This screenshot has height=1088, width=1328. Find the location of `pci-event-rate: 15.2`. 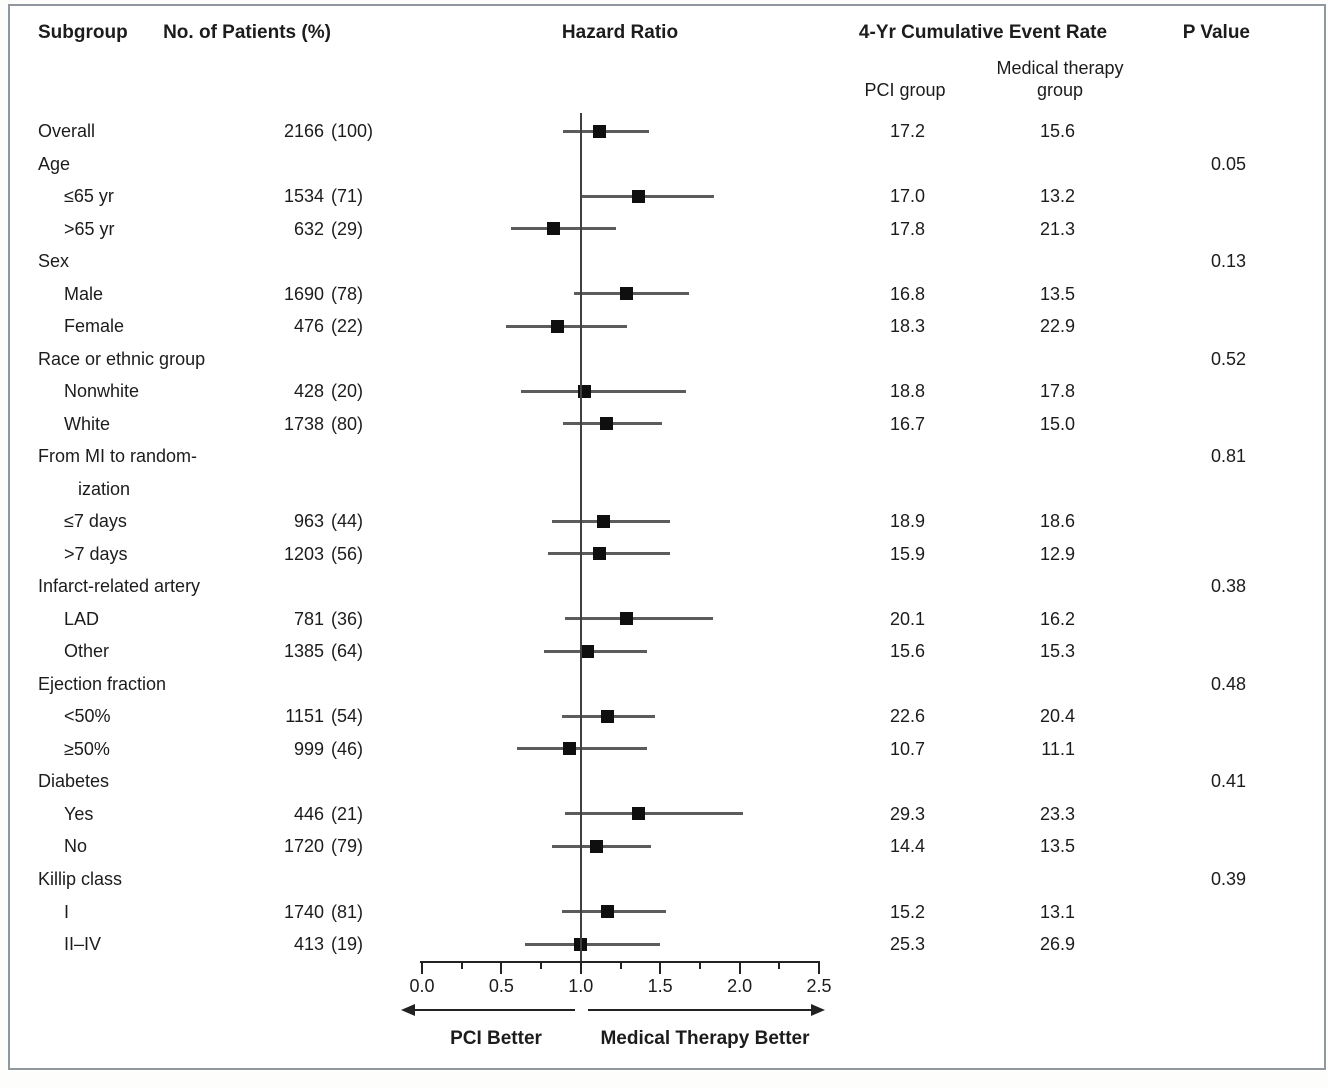

pci-event-rate: 15.2 is located at coordinates (907, 911).